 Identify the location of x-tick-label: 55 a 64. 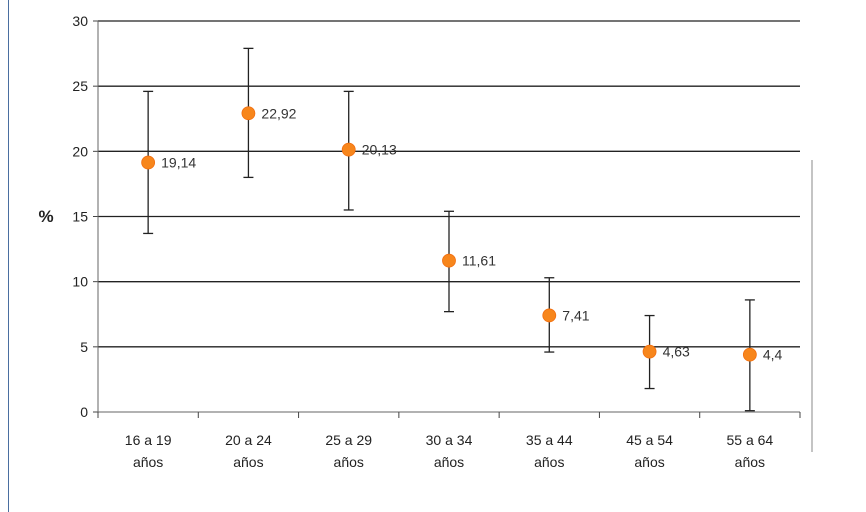
(749, 440).